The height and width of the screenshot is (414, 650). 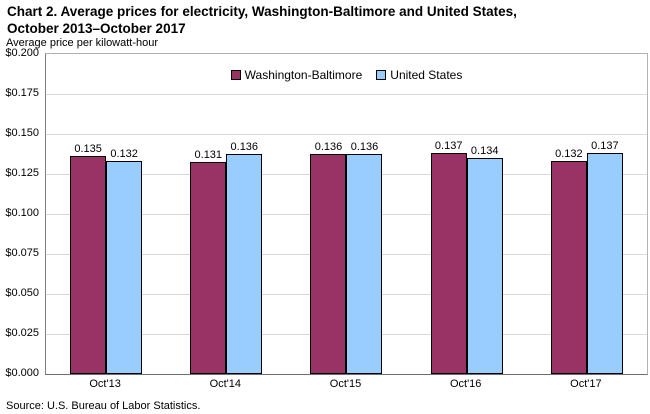 What do you see at coordinates (22, 293) in the screenshot?
I see `y-axis-tick-label: $0.050` at bounding box center [22, 293].